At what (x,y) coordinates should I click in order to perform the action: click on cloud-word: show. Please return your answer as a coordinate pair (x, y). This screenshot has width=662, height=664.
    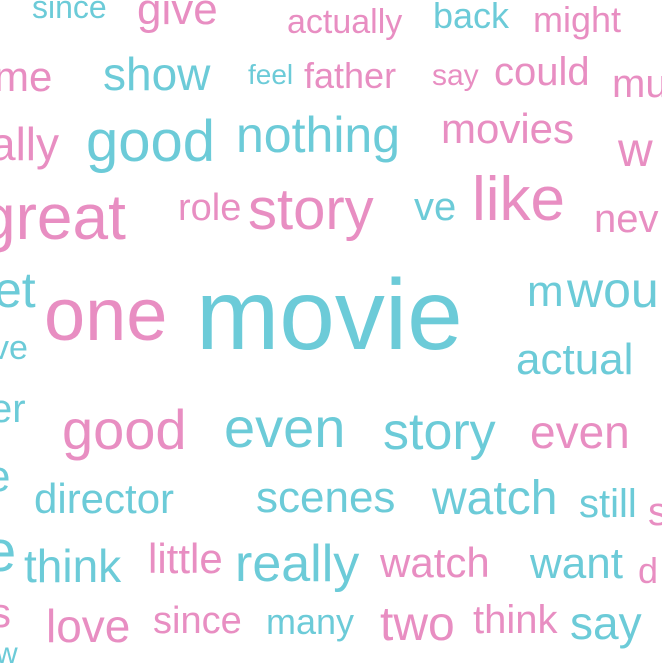
    Looking at the image, I should click on (157, 73).